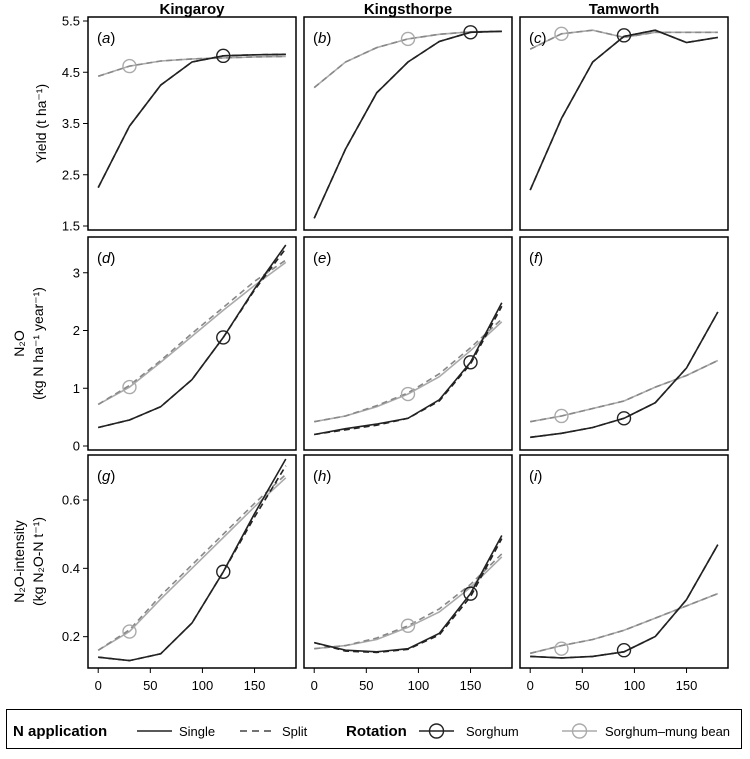  I want to click on panel-b: (b), so click(408, 123).